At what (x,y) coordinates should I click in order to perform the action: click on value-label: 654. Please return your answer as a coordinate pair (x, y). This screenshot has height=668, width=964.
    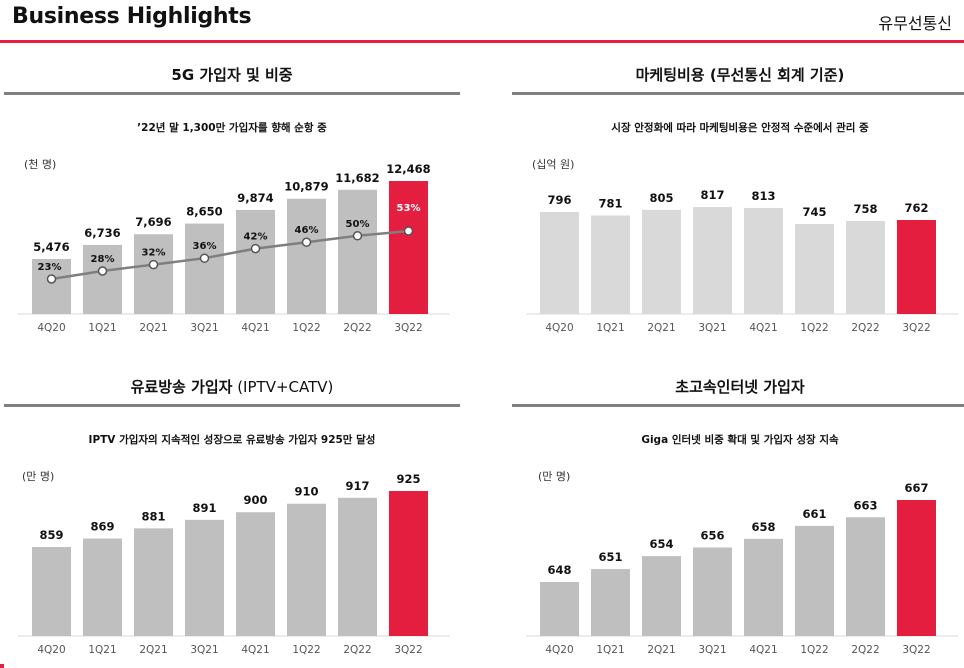
    Looking at the image, I should click on (661, 544).